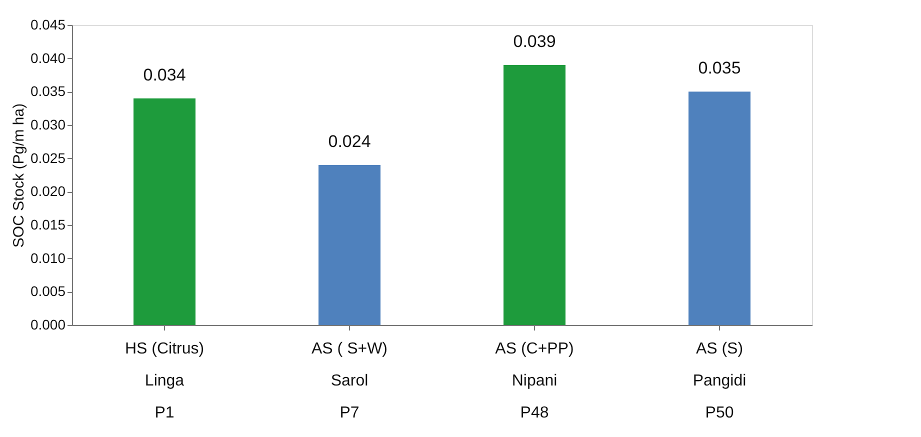 This screenshot has width=921, height=437. I want to click on data-label: 0.039, so click(534, 41).